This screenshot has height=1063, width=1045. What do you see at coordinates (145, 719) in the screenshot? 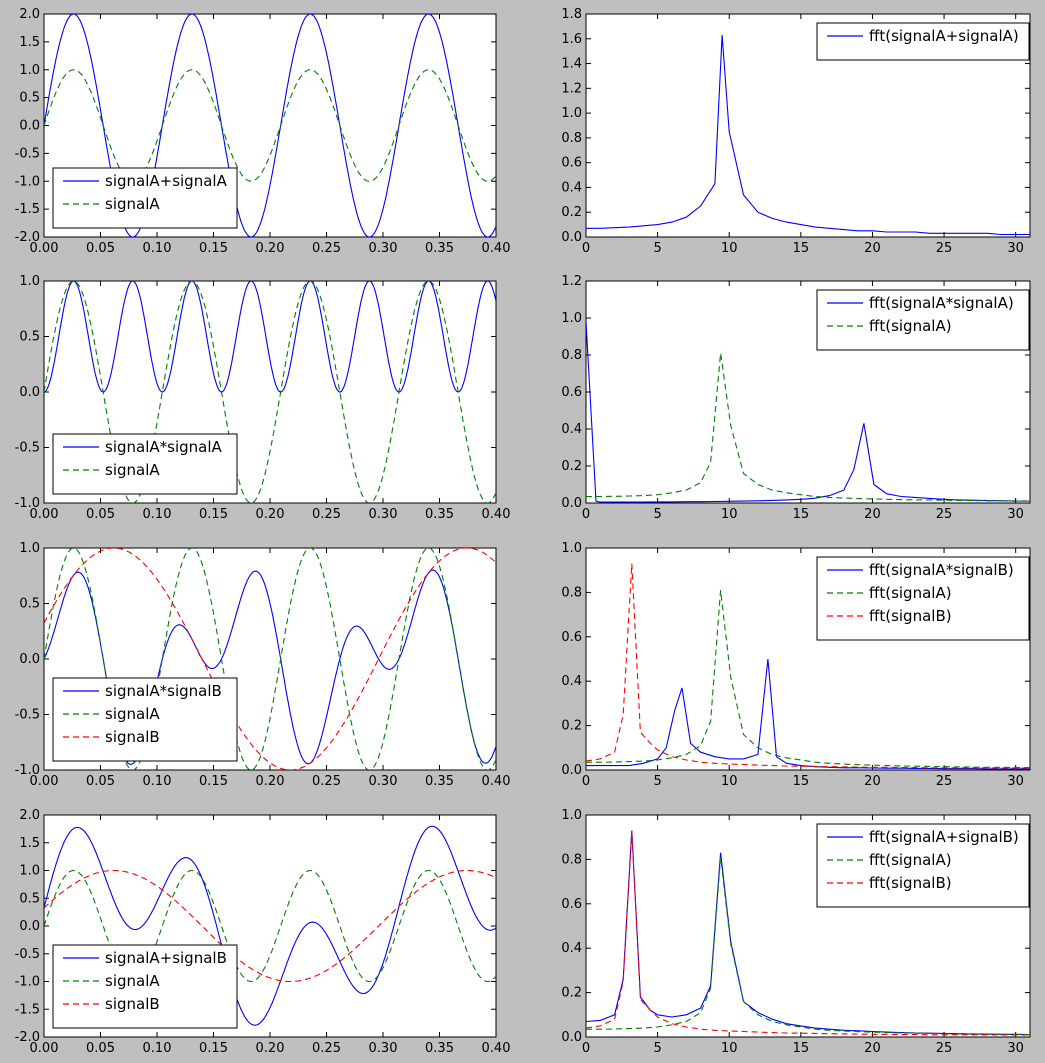
I see `legend: signalA*signalB signalA signalB` at bounding box center [145, 719].